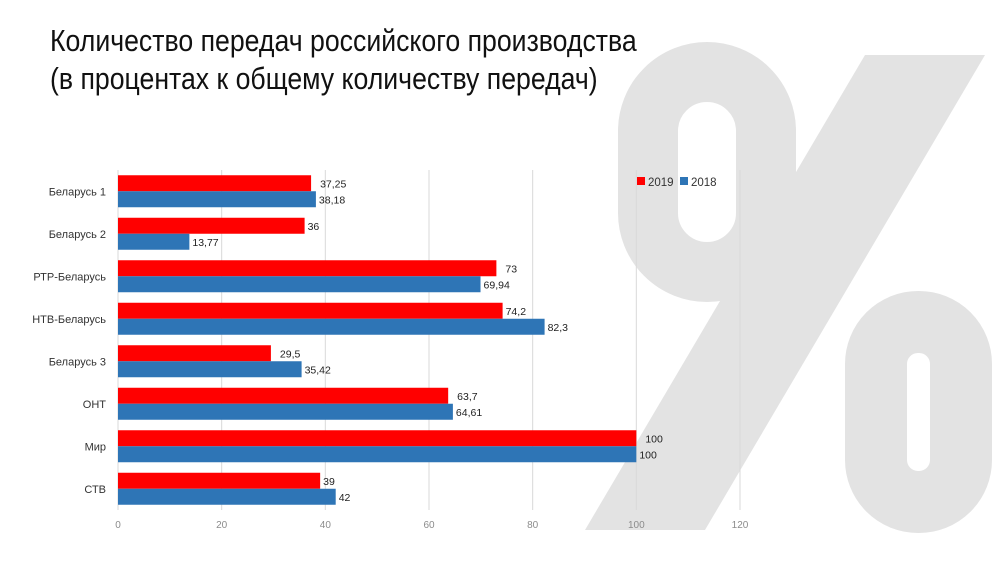  Describe the element at coordinates (533, 525) in the screenshot. I see `x-tick-label: 80` at that location.